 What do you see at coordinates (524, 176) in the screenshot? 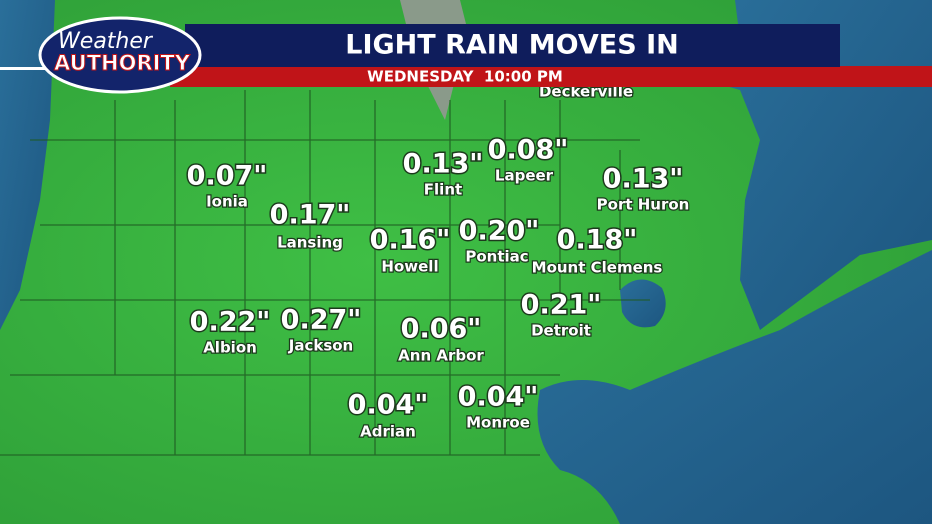
I see `city-name: Lapeer` at bounding box center [524, 176].